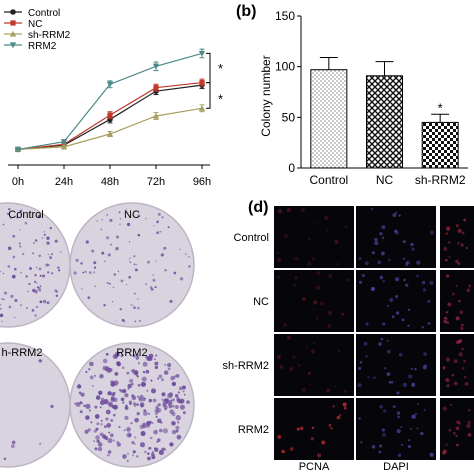 This screenshot has height=474, width=474. Describe the element at coordinates (49, 35) in the screenshot. I see `legend-label: sh-RRM2` at that location.